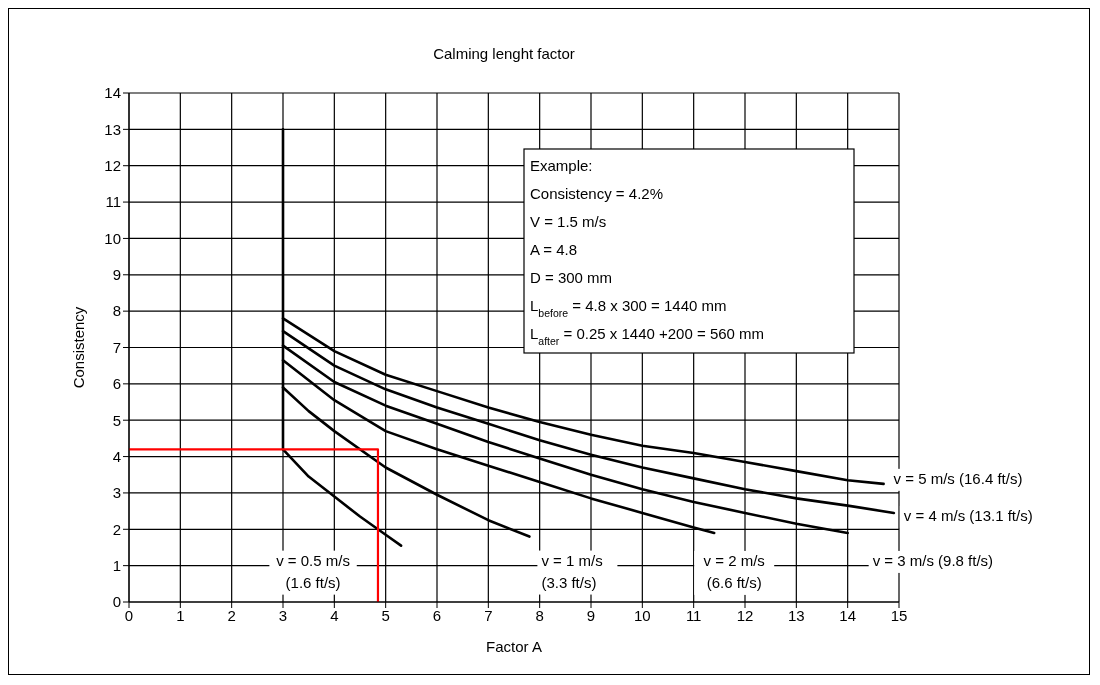  What do you see at coordinates (129, 615) in the screenshot?
I see `x-tick-label: 0` at bounding box center [129, 615].